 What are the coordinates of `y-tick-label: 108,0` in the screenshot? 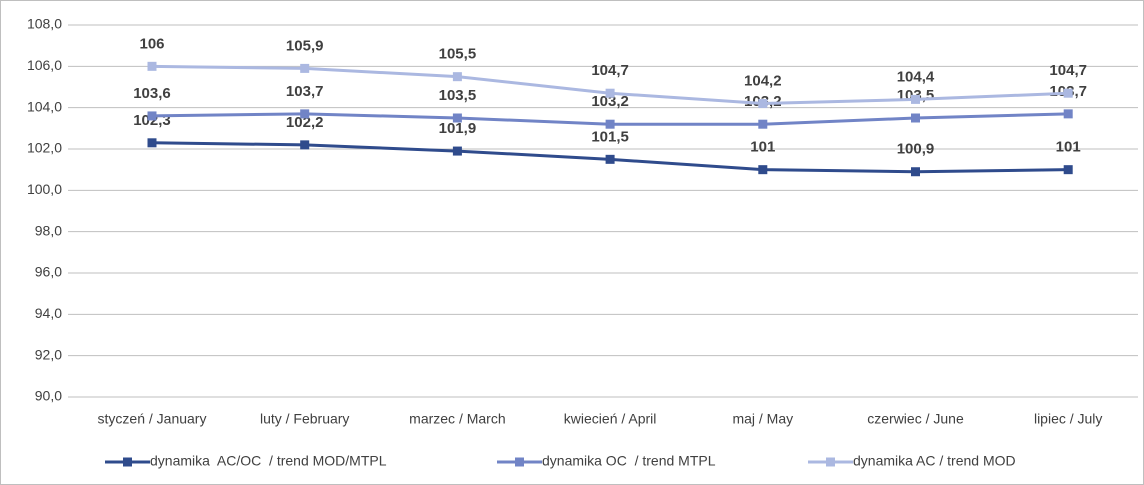 It's located at (44, 24).